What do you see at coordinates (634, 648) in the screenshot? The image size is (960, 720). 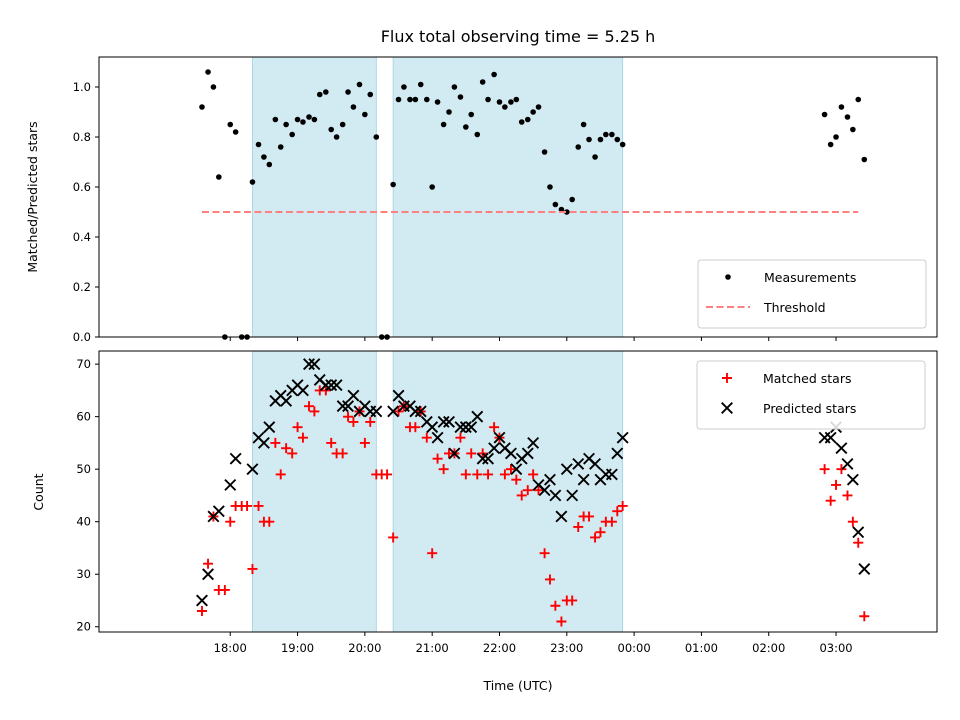 I see `x-tick-label: 00:00` at bounding box center [634, 648].